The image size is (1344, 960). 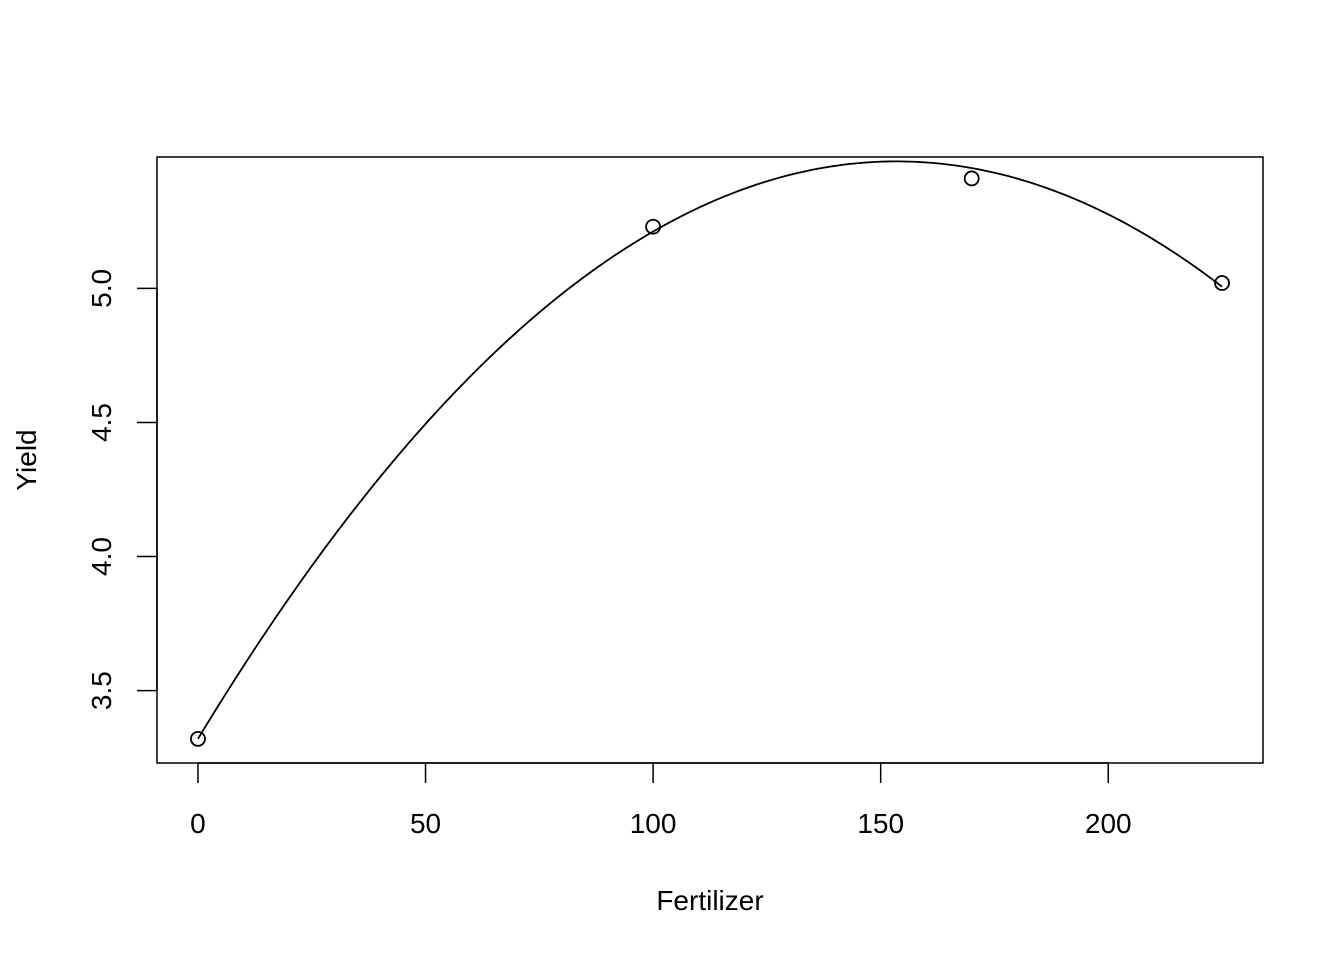 What do you see at coordinates (653, 823) in the screenshot?
I see `x-tick-label: 100` at bounding box center [653, 823].